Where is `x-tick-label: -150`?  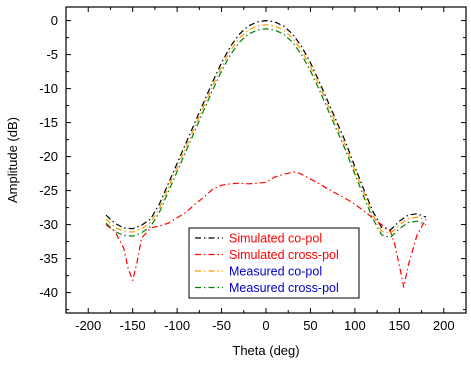 x-tick-label: -150 is located at coordinates (133, 325).